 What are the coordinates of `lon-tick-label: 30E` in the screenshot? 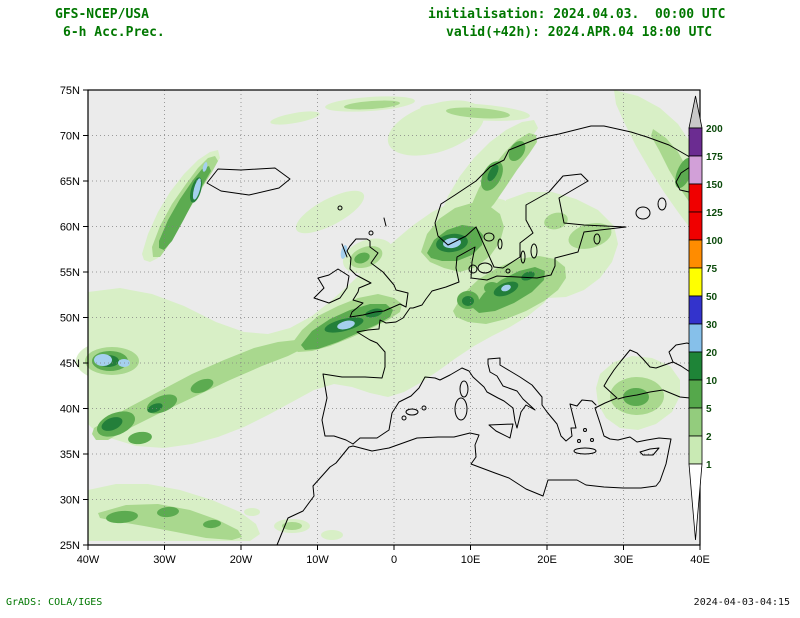 It's located at (624, 560).